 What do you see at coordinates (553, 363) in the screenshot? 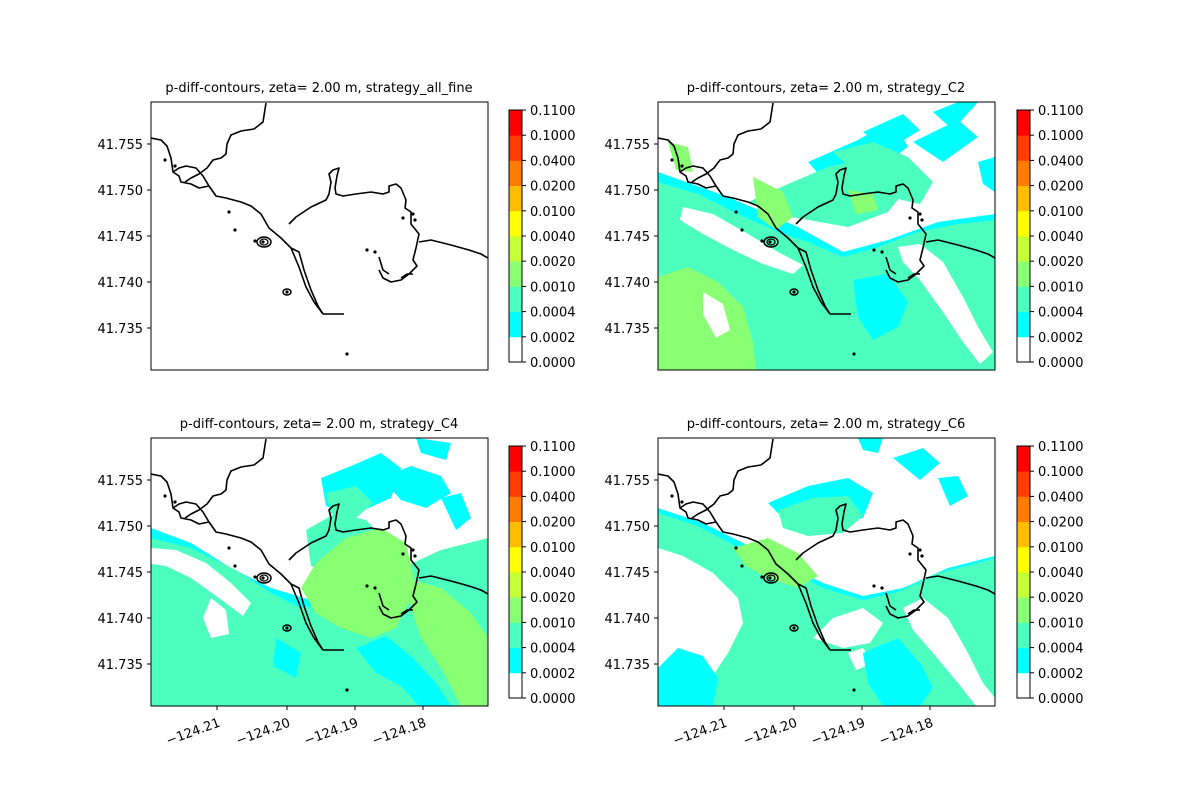
I see `colorbar-label: 0.0000` at bounding box center [553, 363].